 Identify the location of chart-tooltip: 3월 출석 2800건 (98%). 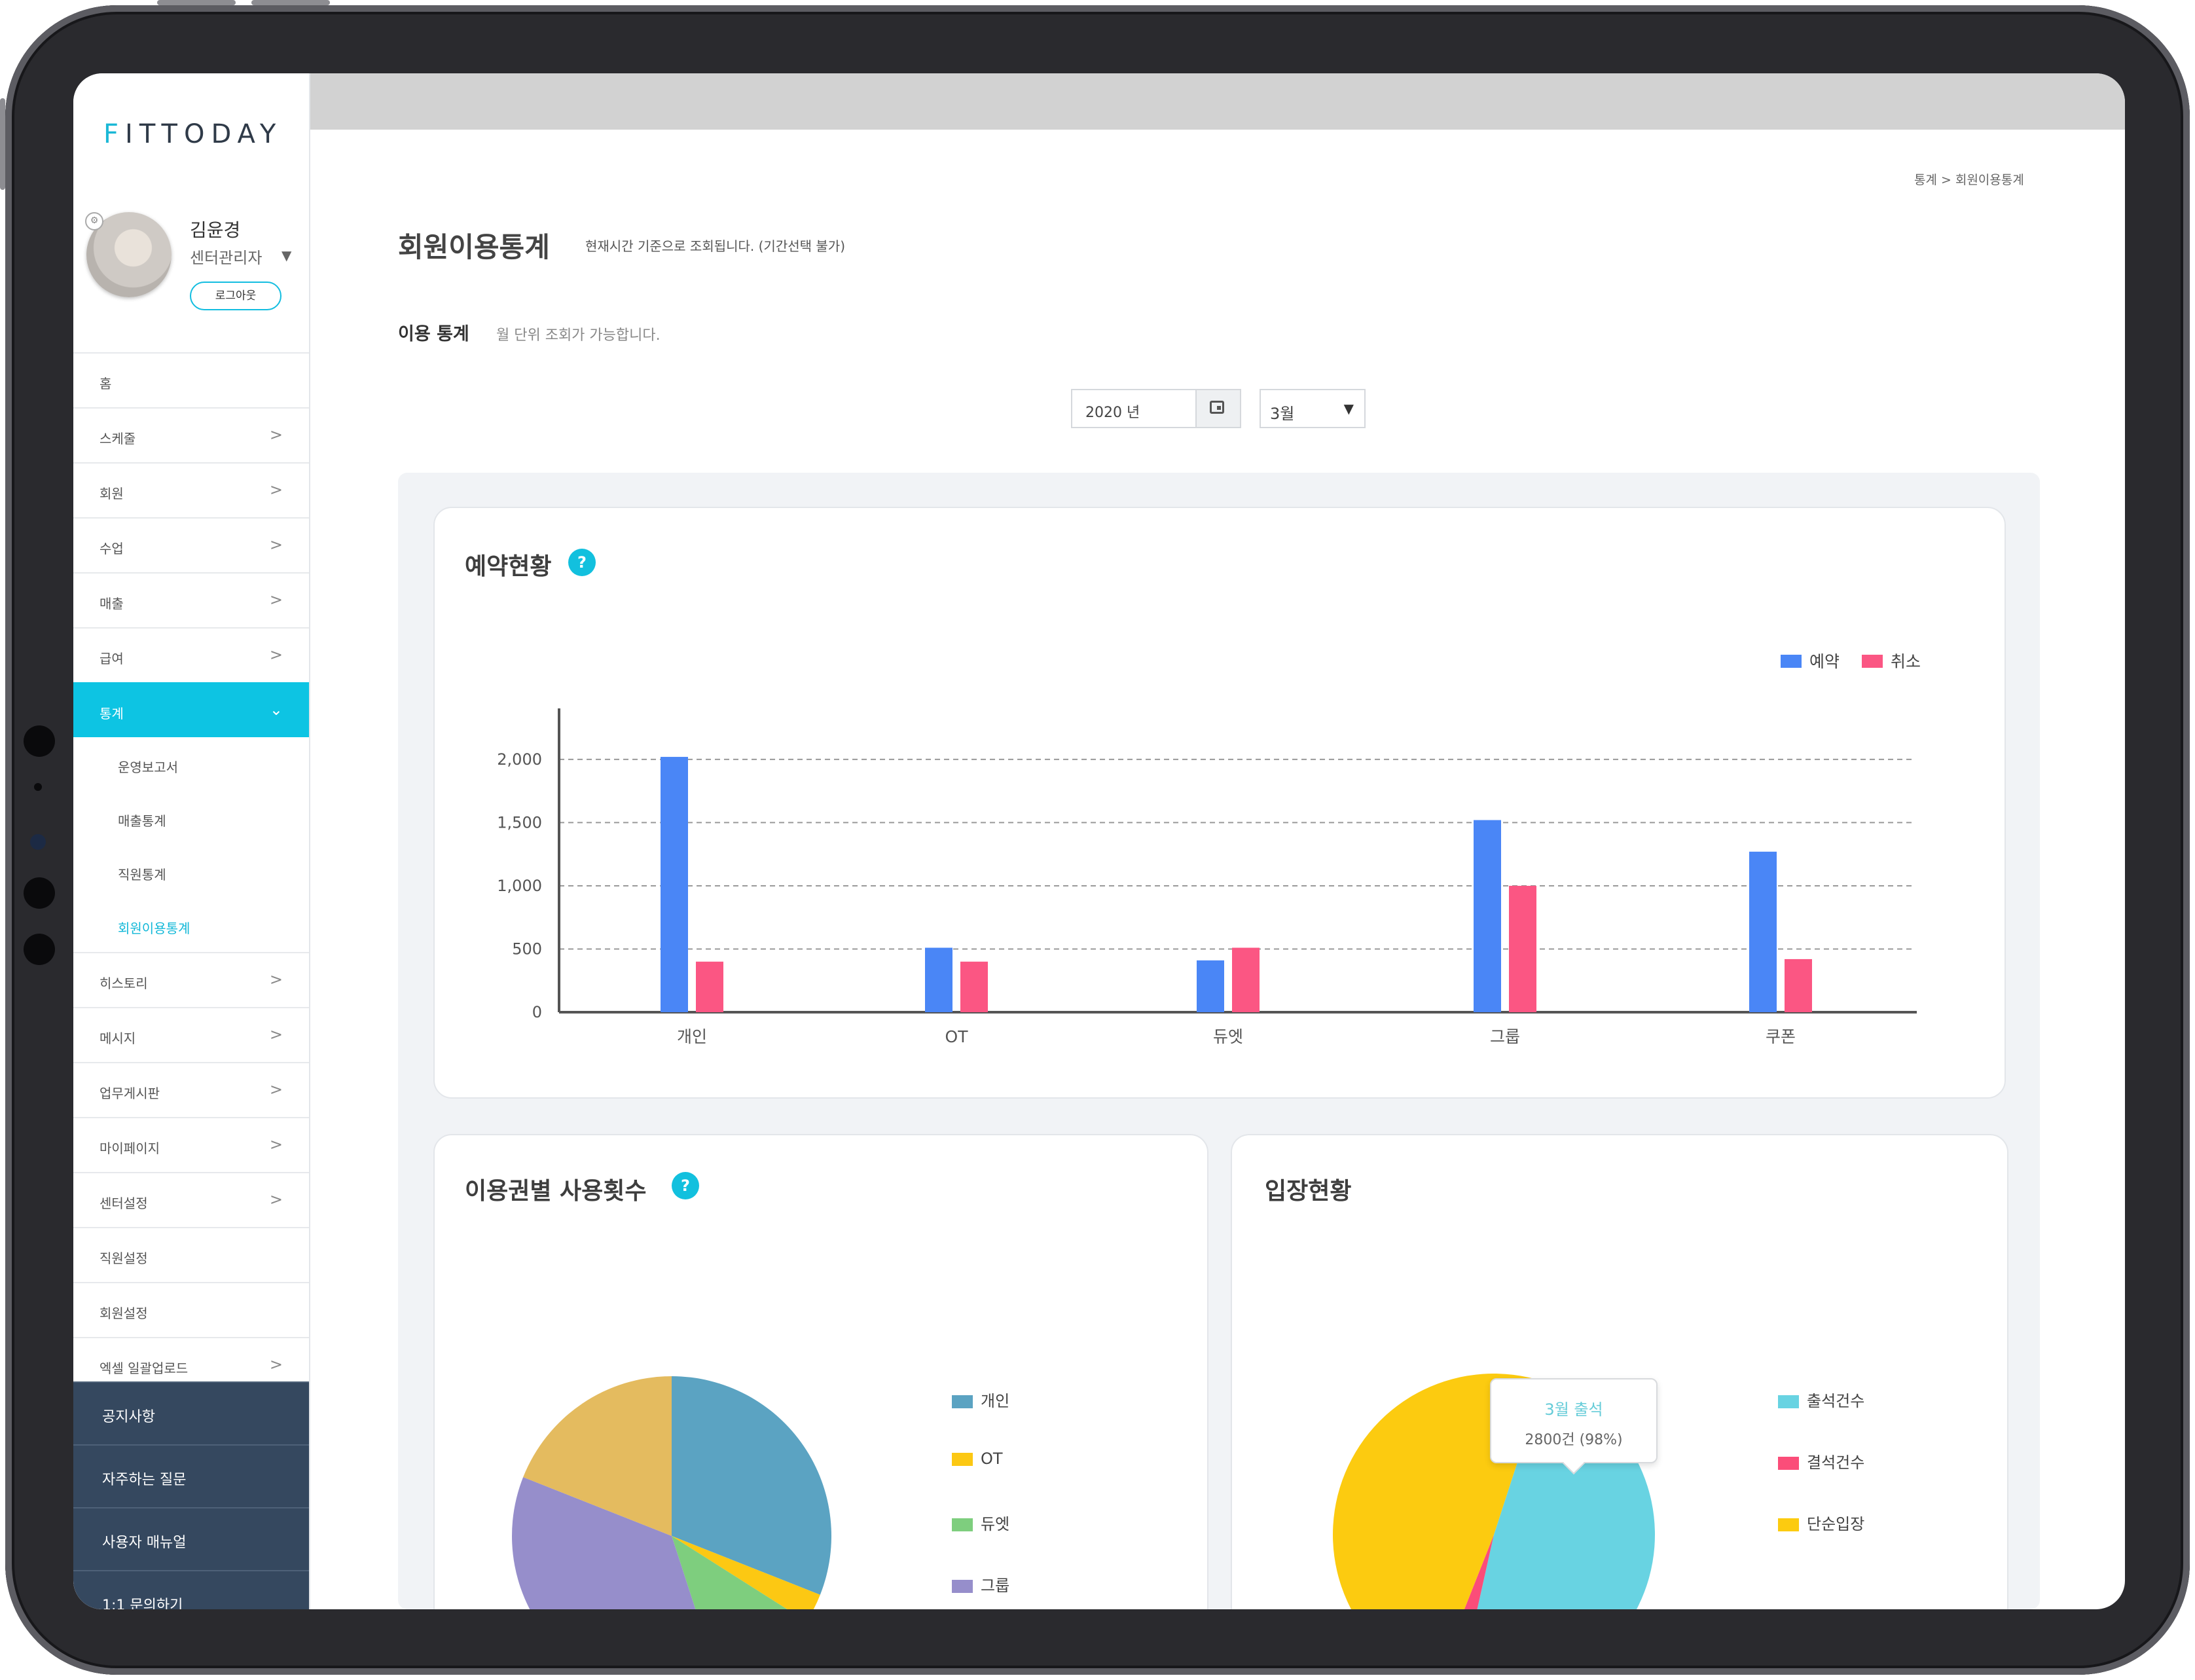
(1574, 1420).